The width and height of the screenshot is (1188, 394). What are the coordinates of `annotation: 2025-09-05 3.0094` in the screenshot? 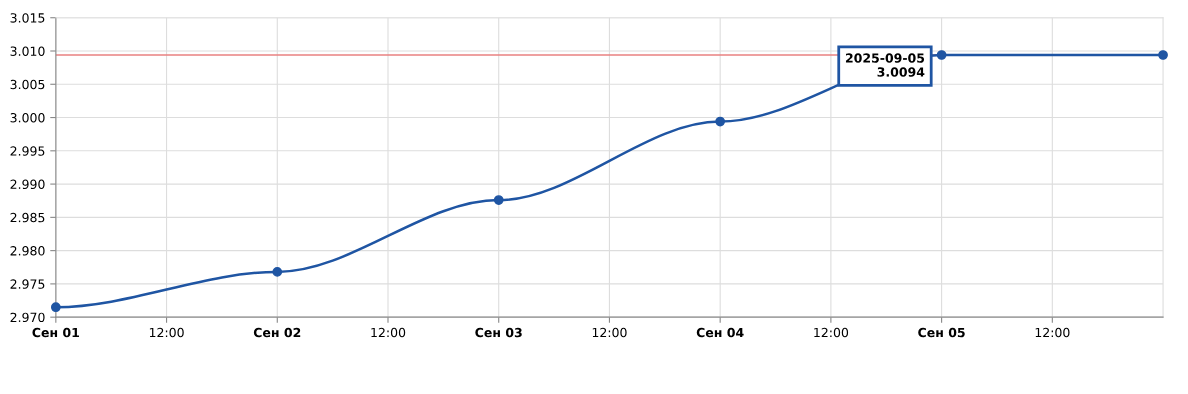 It's located at (885, 65).